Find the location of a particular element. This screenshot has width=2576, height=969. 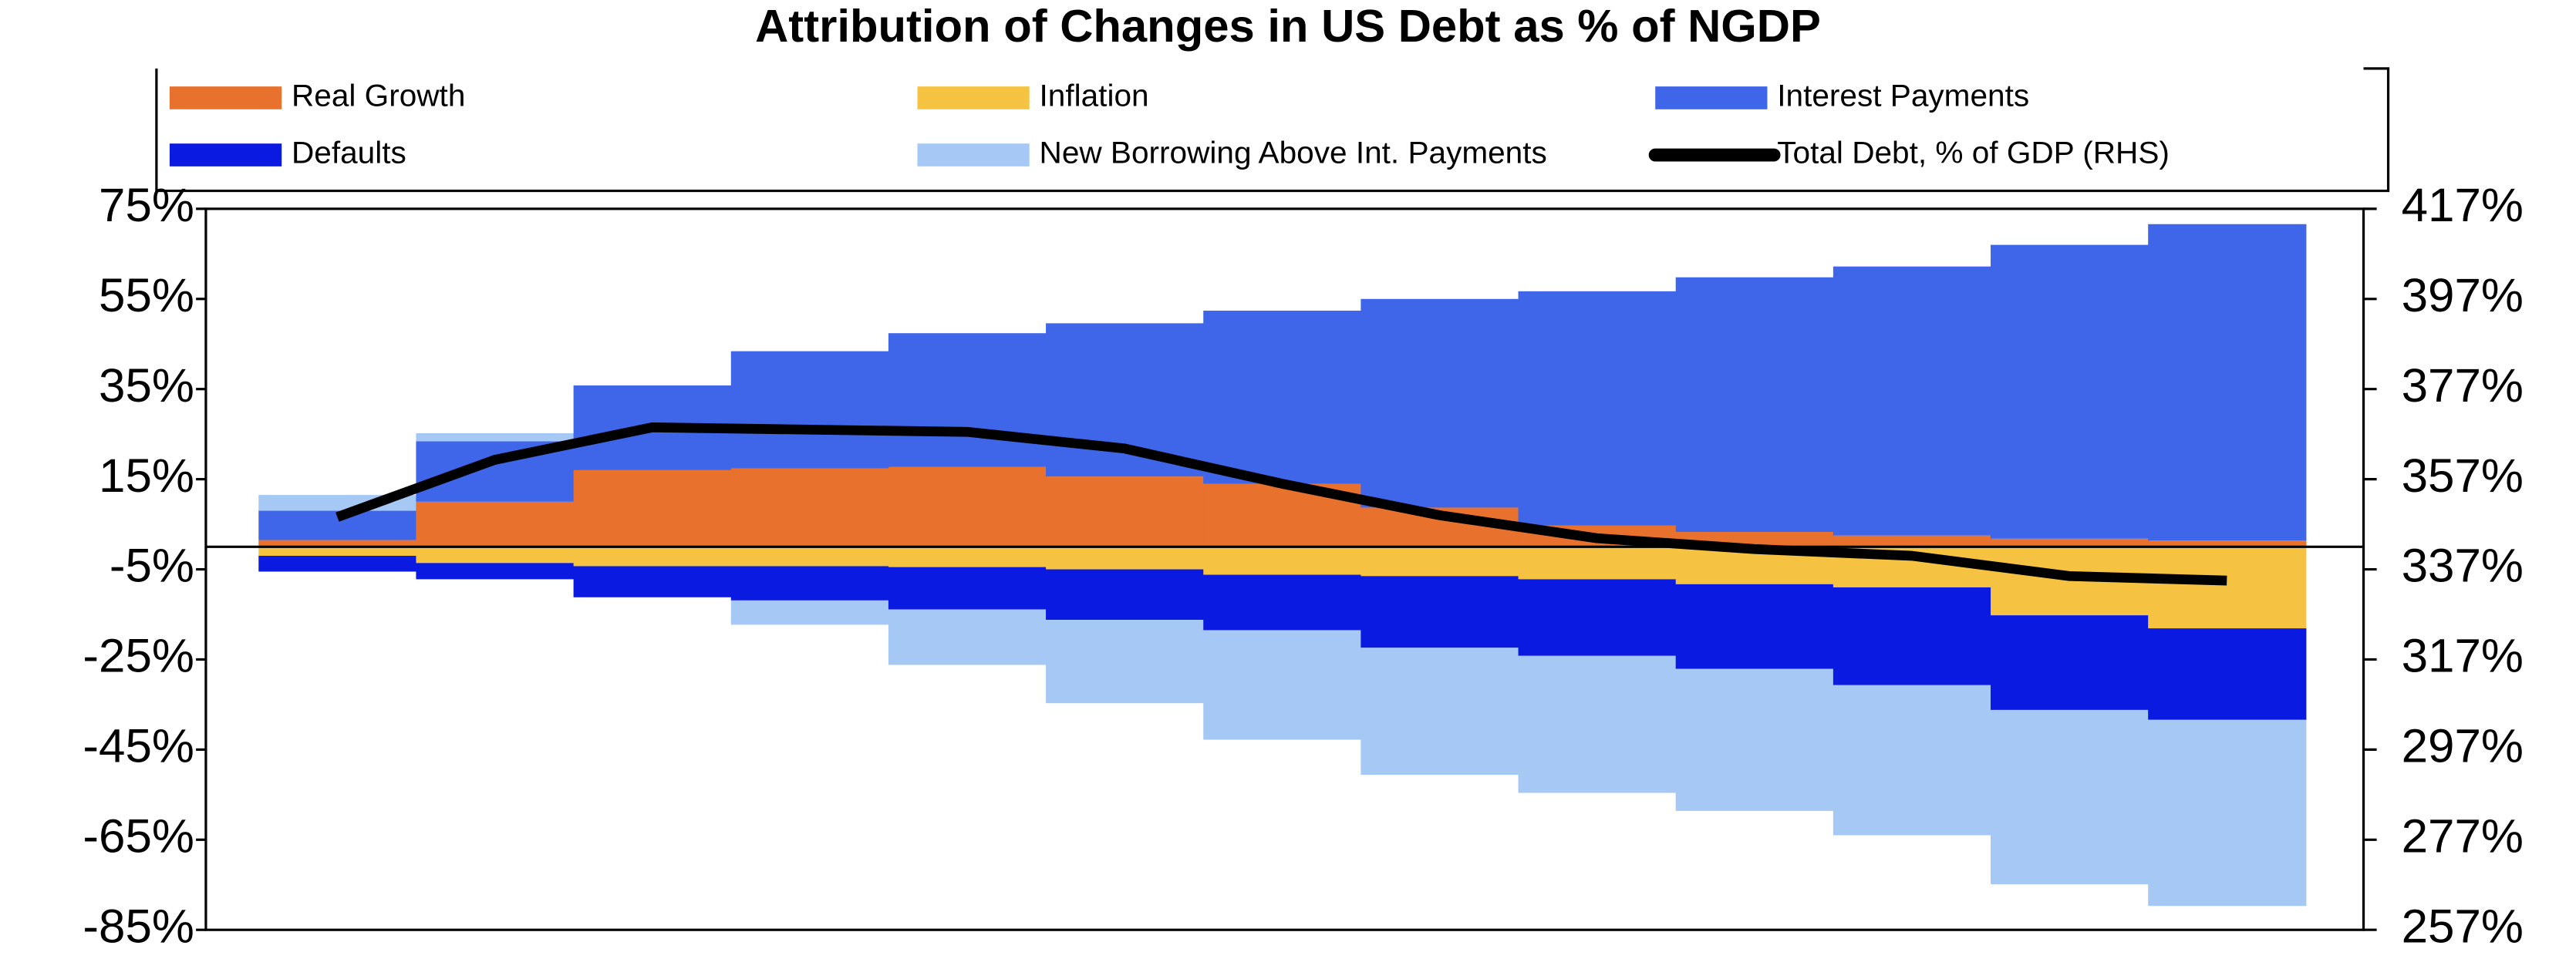

legend-label: Total Debt, % of GDP (RHS) is located at coordinates (1973, 153).